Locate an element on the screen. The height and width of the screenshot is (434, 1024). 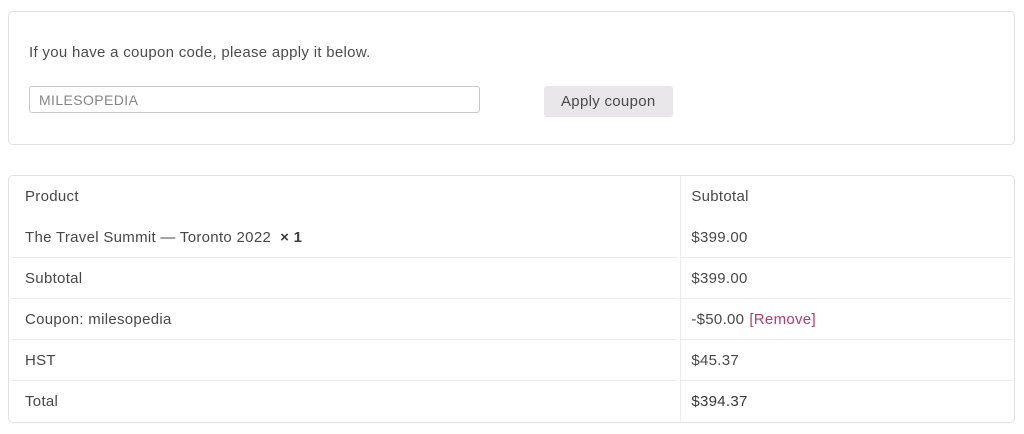
total-label: Total is located at coordinates (345, 401).